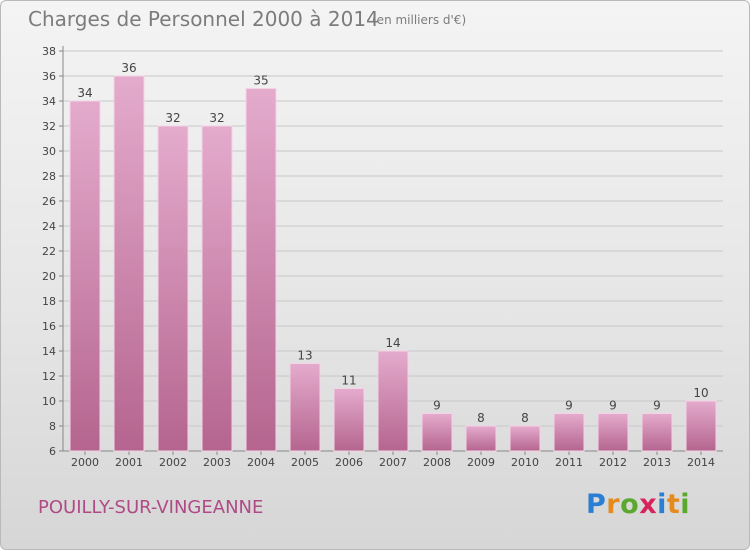  What do you see at coordinates (49, 301) in the screenshot?
I see `y-tick-label: 18` at bounding box center [49, 301].